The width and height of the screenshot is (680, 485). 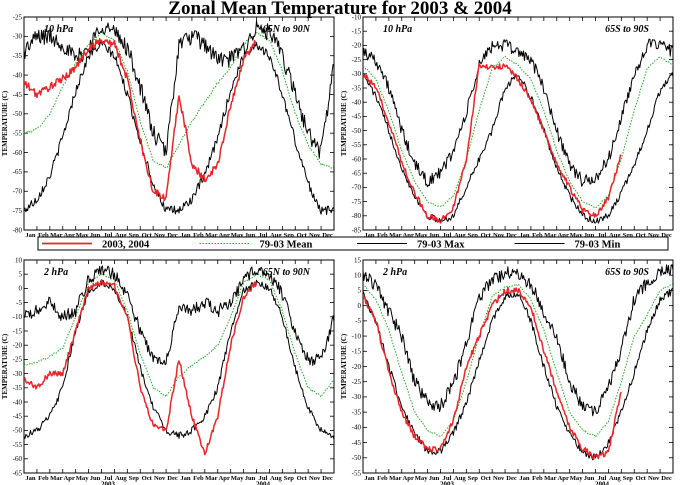 I want to click on y-tick-label: -15, so click(x=357, y=352).